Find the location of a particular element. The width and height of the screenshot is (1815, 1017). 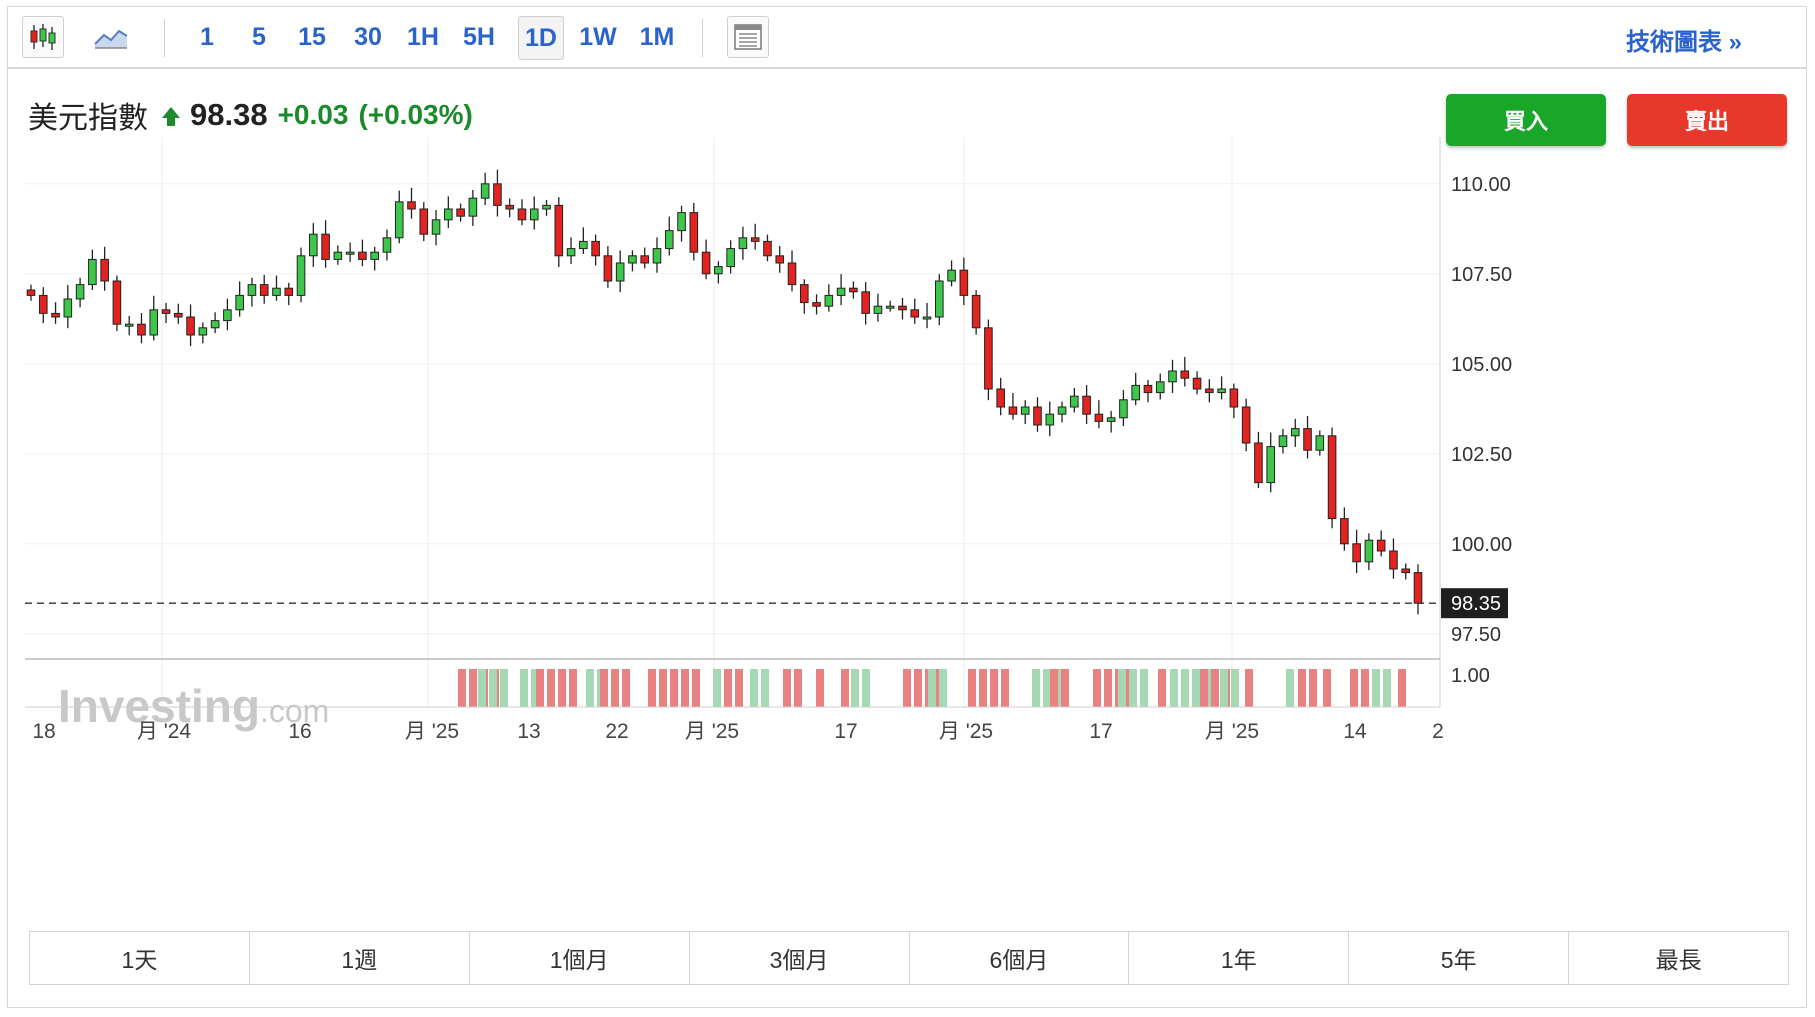

time-range-selector: 1天 1週 1個月 3個月 6個月 1年 5年 最長 is located at coordinates (909, 958).